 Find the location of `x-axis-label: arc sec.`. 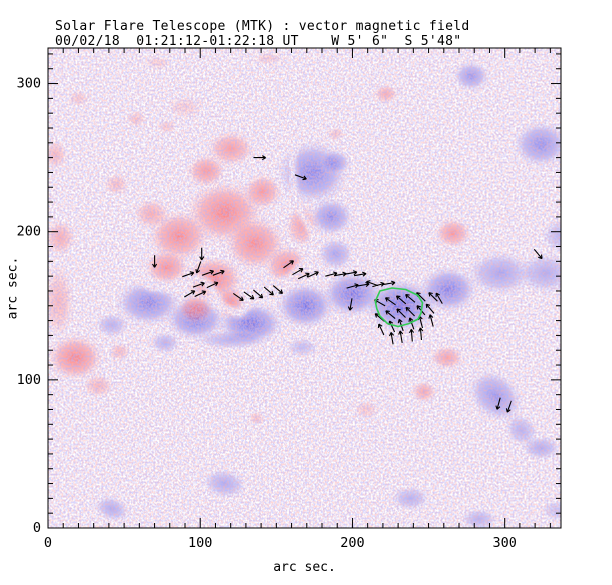

x-axis-label: arc sec. is located at coordinates (304, 567).